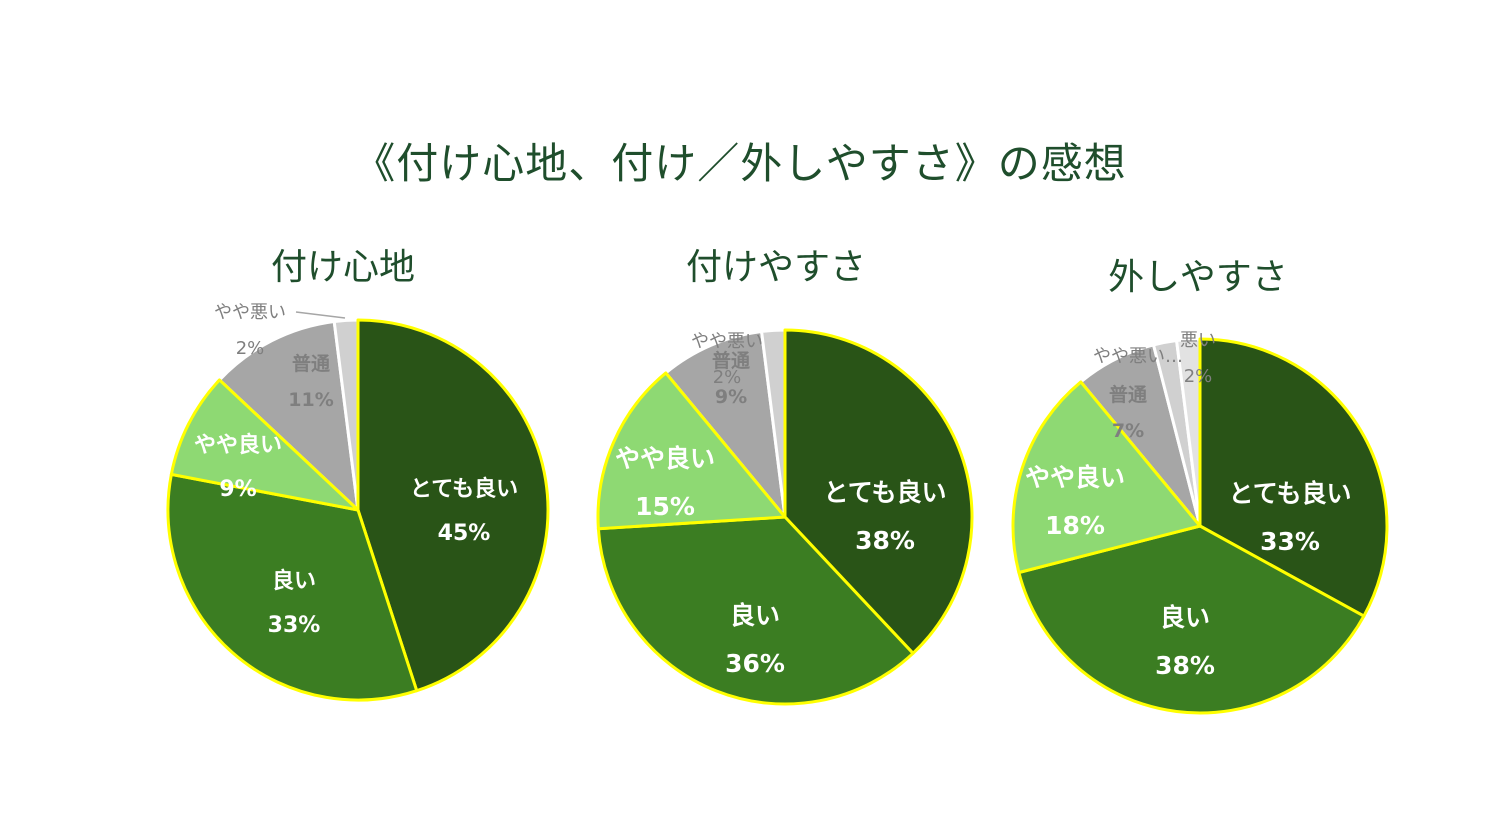 The height and width of the screenshot is (814, 1500). I want to click on slice-value-2: 36%, so click(755, 663).